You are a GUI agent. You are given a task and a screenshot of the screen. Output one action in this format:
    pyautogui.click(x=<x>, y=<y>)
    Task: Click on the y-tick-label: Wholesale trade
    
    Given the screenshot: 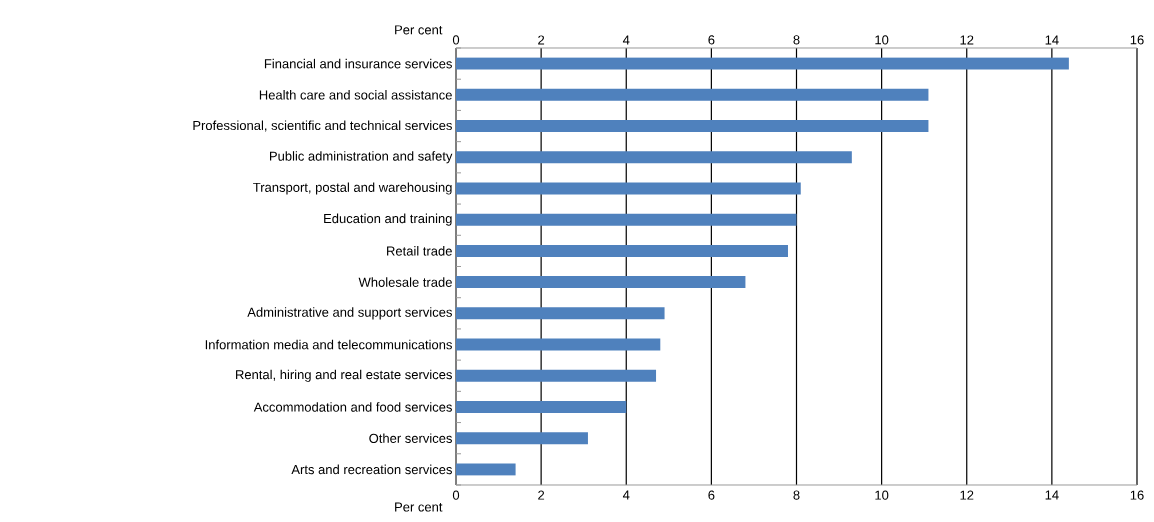 What is the action you would take?
    pyautogui.click(x=405, y=282)
    